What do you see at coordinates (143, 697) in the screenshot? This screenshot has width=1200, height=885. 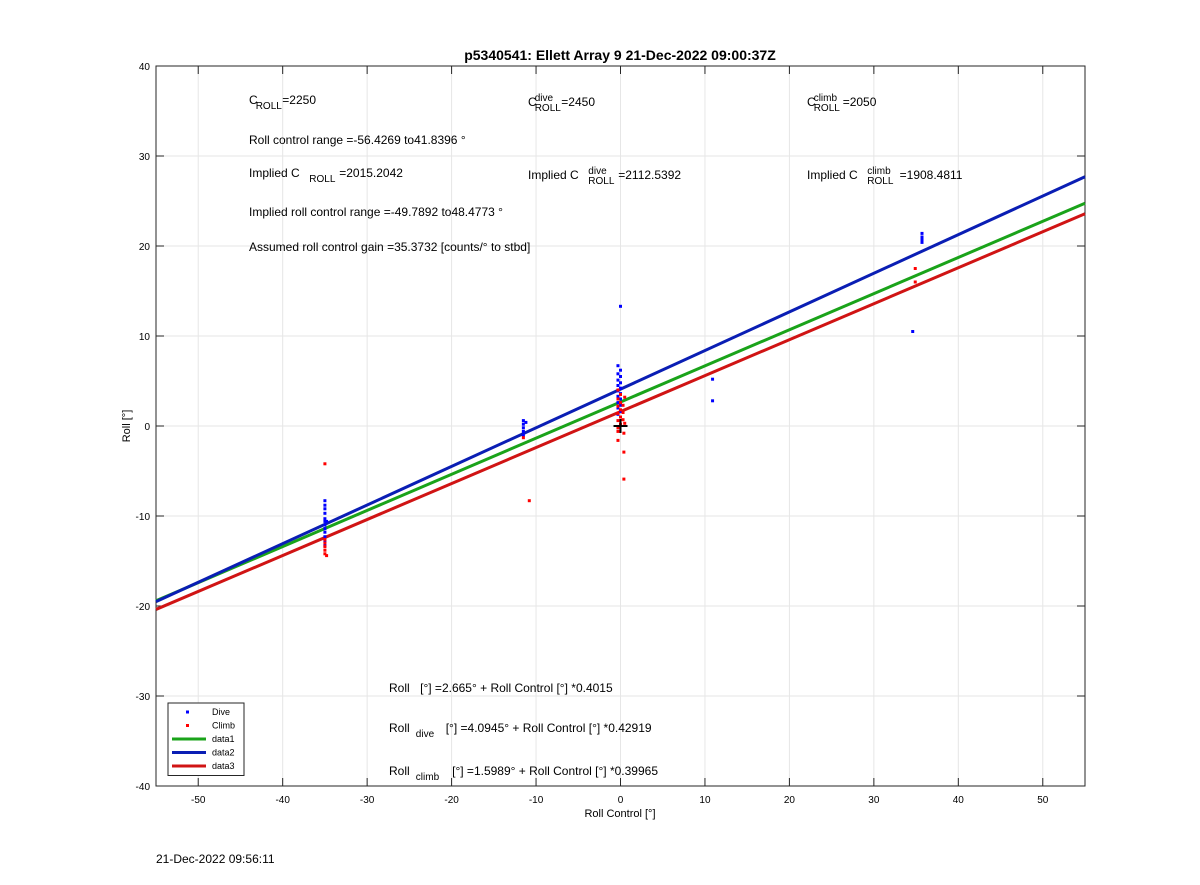 I see `y-tick-label: -30` at bounding box center [143, 697].